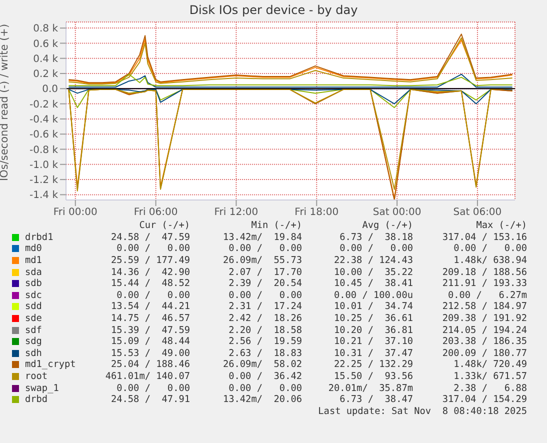 This screenshot has width=547, height=443. What do you see at coordinates (33, 342) in the screenshot?
I see `legend-label: sdg` at bounding box center [33, 342].